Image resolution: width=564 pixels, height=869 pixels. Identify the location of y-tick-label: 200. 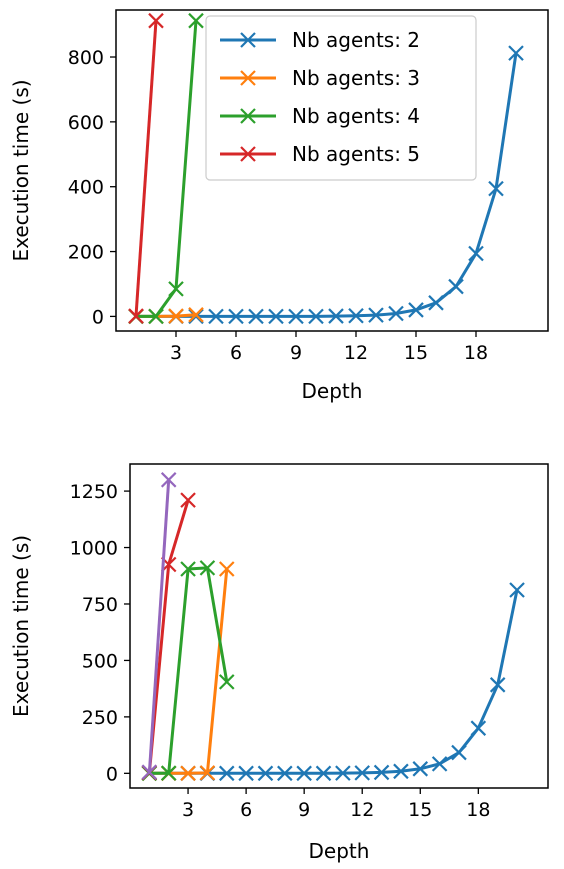
(86, 253).